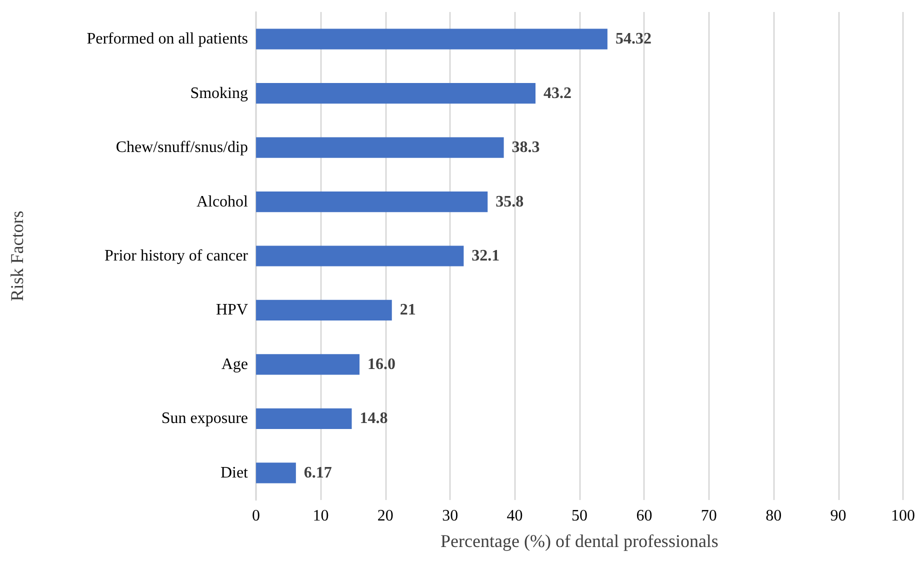 This screenshot has height=565, width=919. I want to click on x-tick-label: 30, so click(450, 516).